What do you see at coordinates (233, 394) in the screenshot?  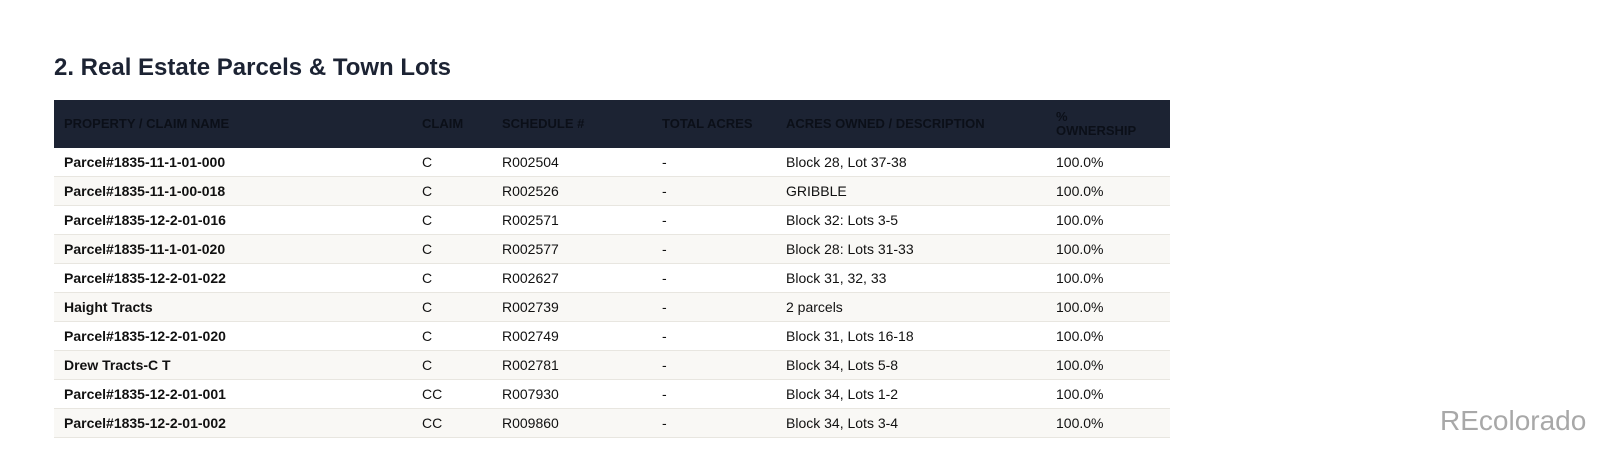 I see `property-name: Parcel#1835-12-2-01-001` at bounding box center [233, 394].